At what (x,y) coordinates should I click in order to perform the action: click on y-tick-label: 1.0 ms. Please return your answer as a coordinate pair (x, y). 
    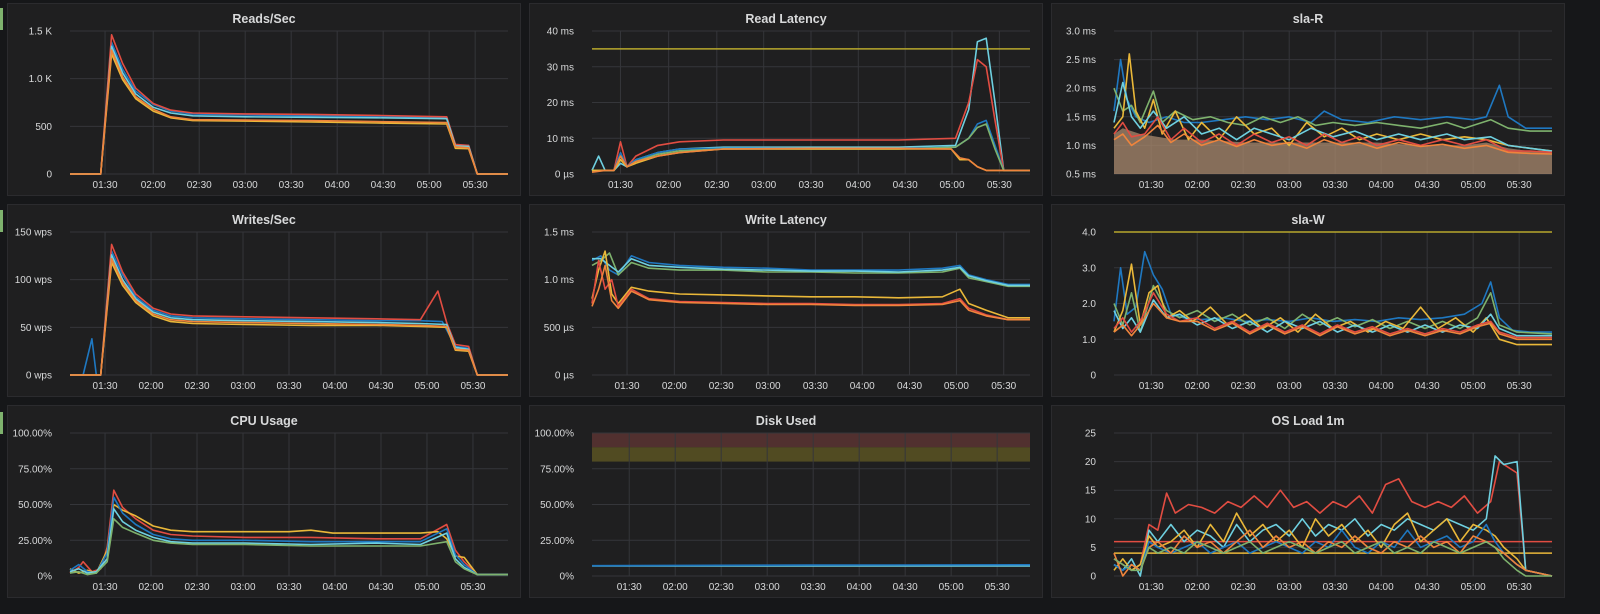
    Looking at the image, I should click on (1081, 146).